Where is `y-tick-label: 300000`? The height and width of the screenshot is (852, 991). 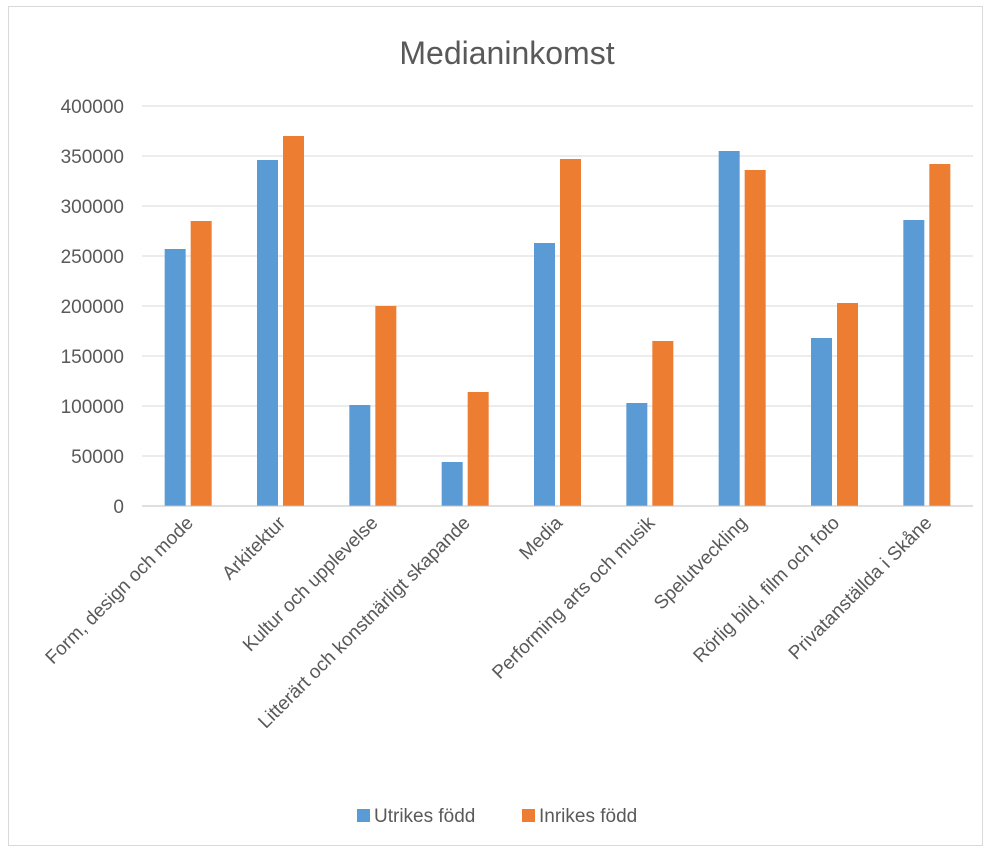
y-tick-label: 300000 is located at coordinates (92, 207).